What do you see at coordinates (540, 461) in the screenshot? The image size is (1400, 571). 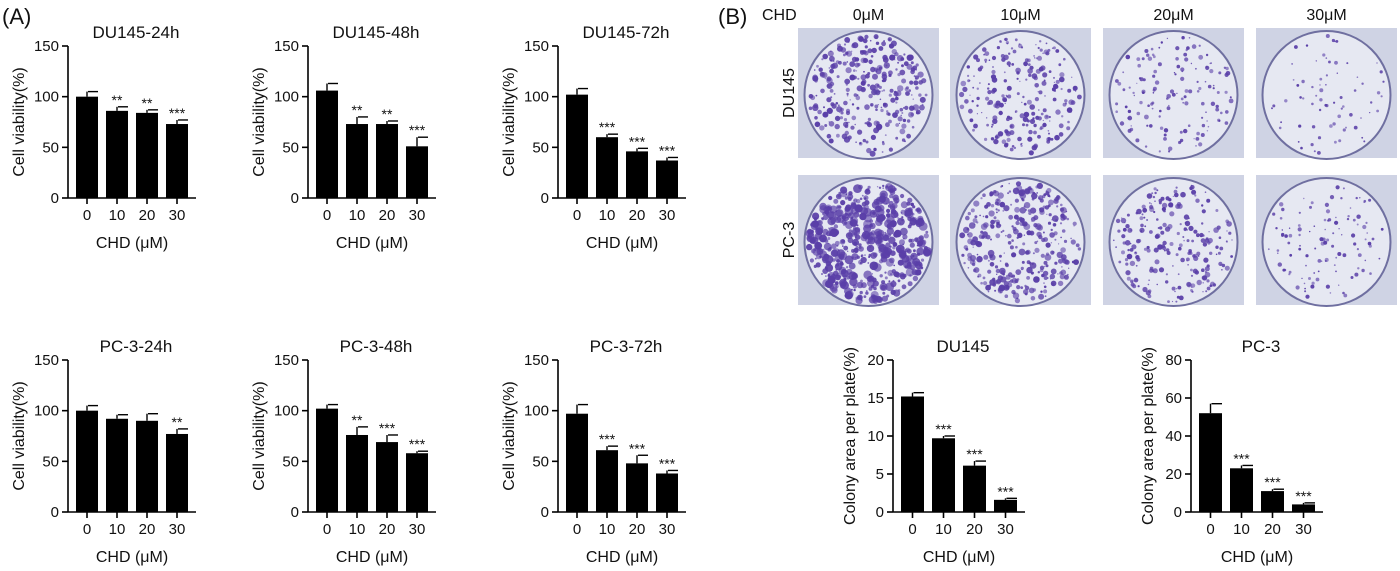 I see `y-tick-label: 50` at bounding box center [540, 461].